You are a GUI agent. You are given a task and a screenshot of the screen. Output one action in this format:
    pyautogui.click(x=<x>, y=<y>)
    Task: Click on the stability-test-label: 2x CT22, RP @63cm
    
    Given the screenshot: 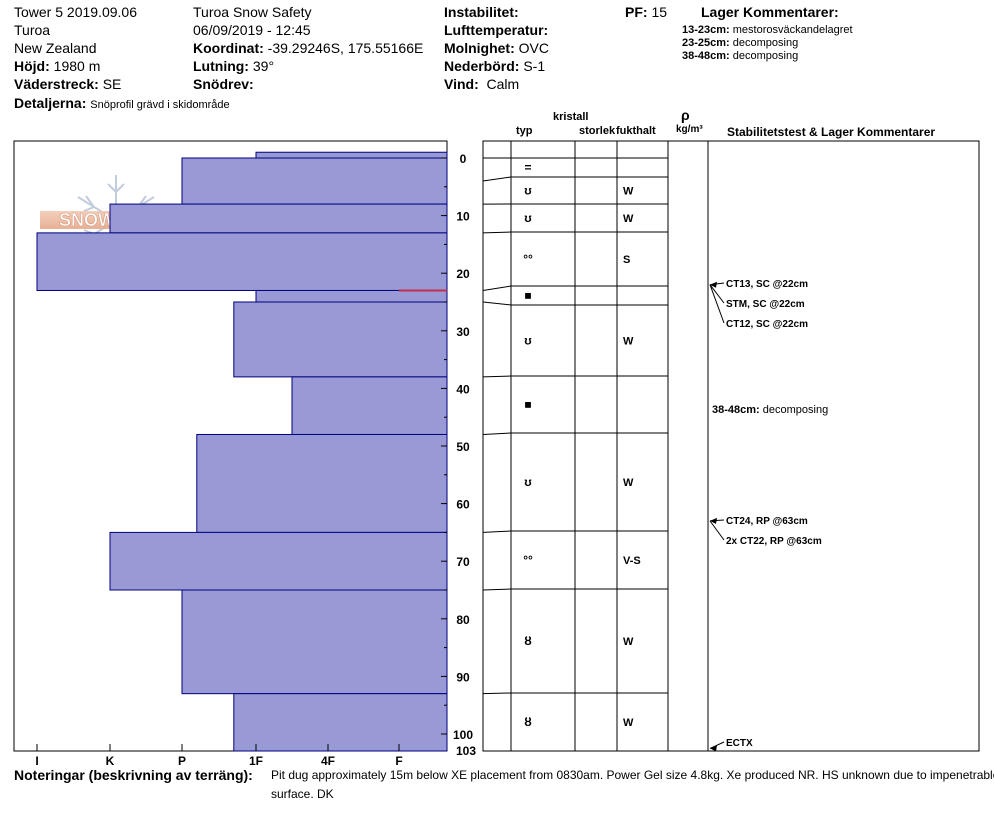 What is the action you would take?
    pyautogui.click(x=774, y=541)
    